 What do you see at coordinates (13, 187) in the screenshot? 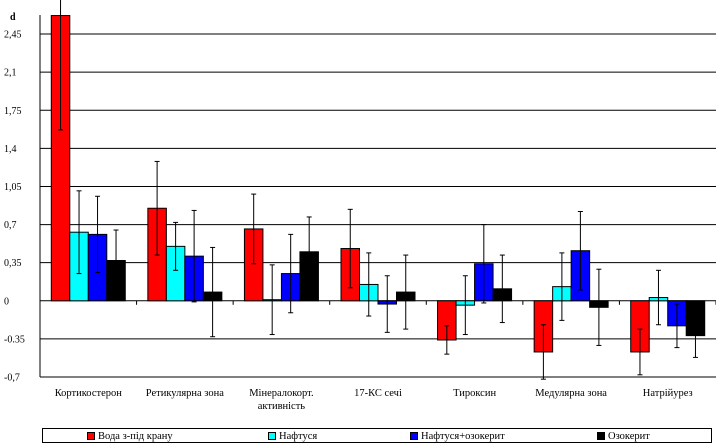
I see `y-tick-label: 1,05` at bounding box center [13, 187].